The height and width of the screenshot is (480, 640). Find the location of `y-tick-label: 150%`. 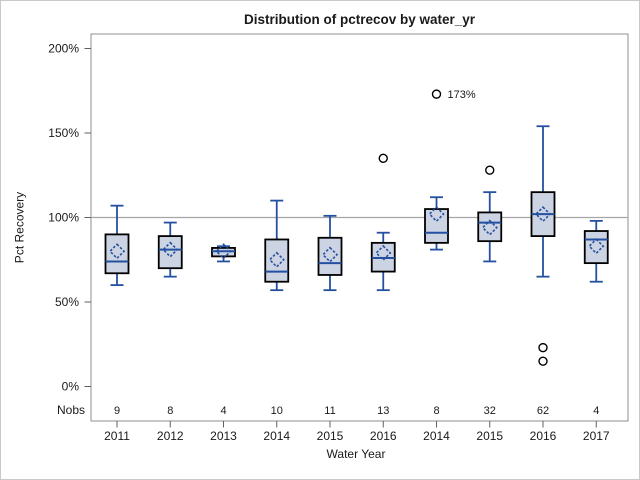

y-tick-label: 150% is located at coordinates (63, 133).